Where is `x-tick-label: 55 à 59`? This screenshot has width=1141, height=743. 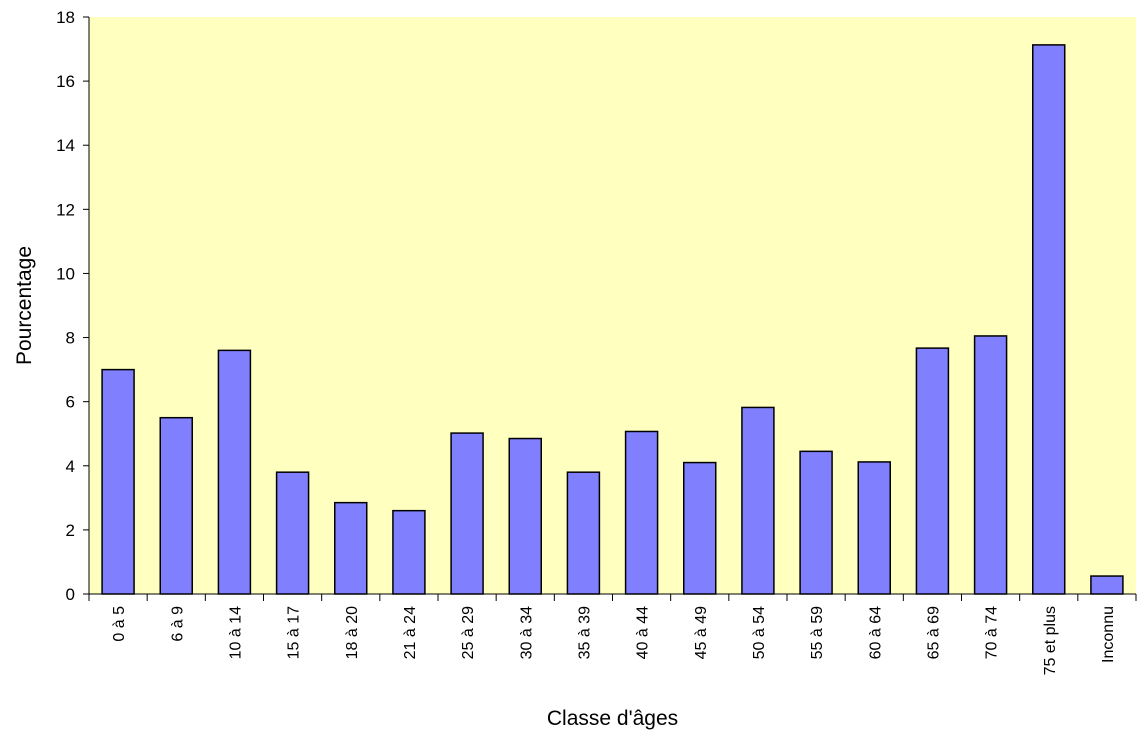
x-tick-label: 55 à 59 is located at coordinates (817, 632).